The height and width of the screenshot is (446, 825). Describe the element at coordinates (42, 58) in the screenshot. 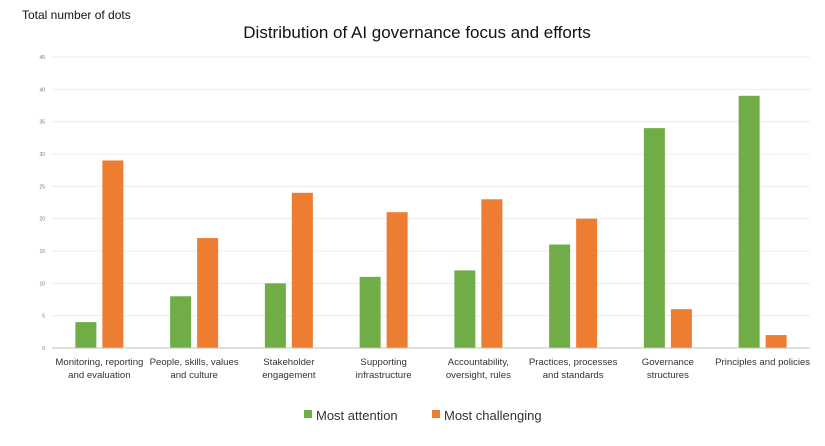

I see `y-tick-label: 45` at that location.